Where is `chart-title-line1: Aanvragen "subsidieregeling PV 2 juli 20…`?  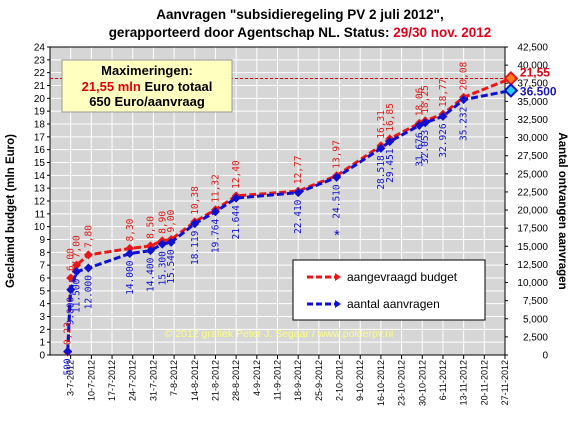
chart-title-line1: Aanvragen "subsidieregeling PV 2 juli 20… is located at coordinates (299, 14).